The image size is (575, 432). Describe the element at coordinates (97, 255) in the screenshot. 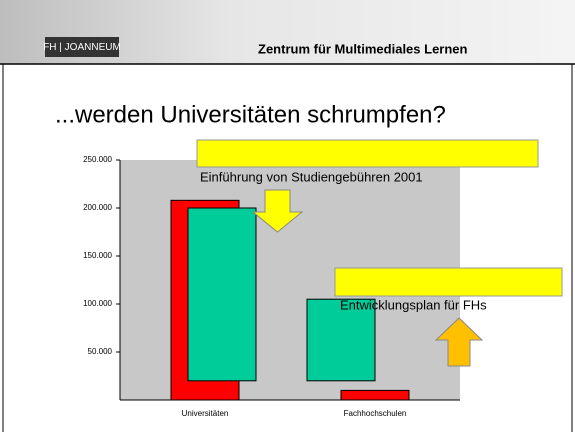

I see `y-tick-label: 150.000` at that location.